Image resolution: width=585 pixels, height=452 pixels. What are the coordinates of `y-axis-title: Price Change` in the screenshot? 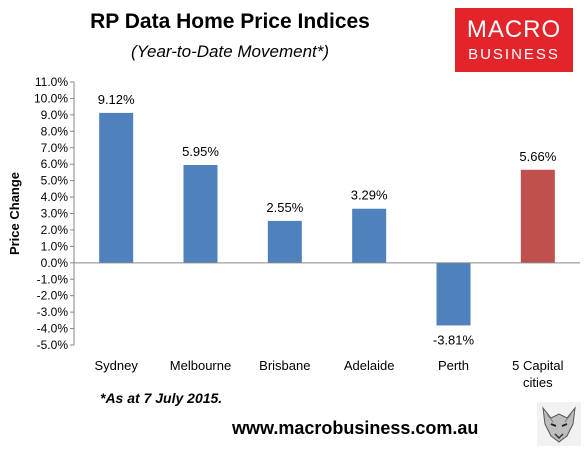 It's located at (14, 213).